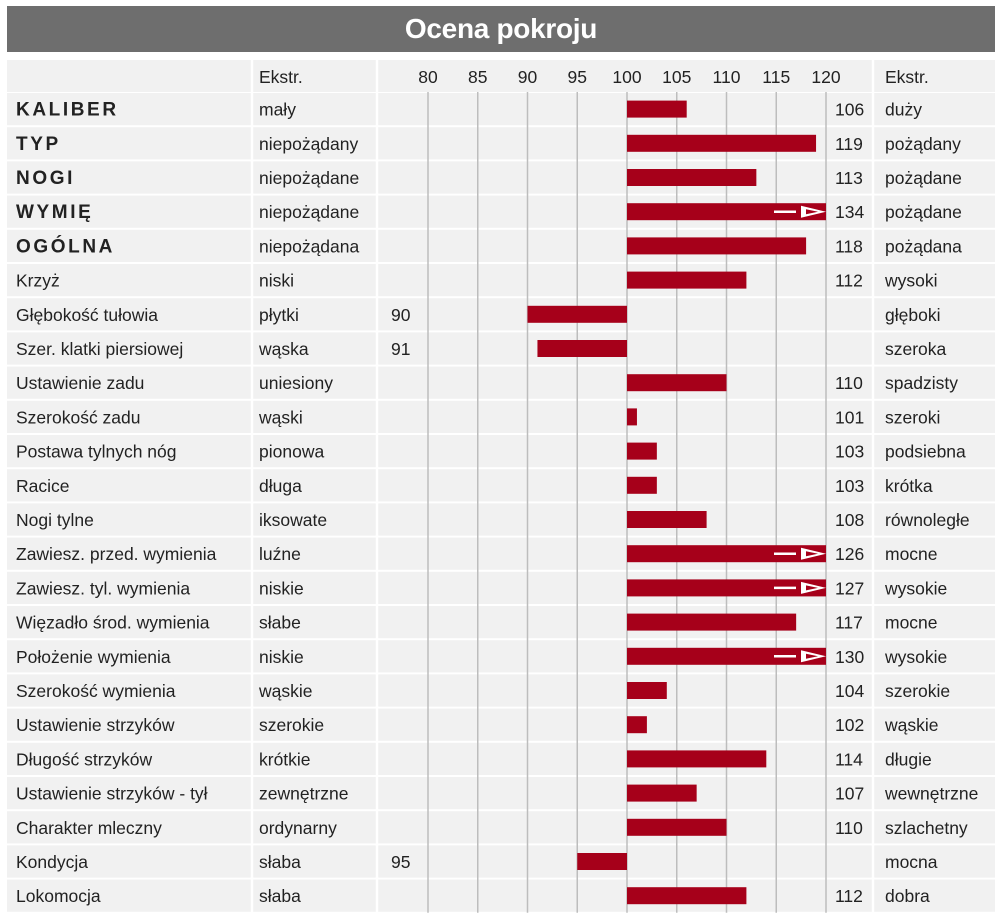  What do you see at coordinates (849, 691) in the screenshot?
I see `value-label: 104` at bounding box center [849, 691].